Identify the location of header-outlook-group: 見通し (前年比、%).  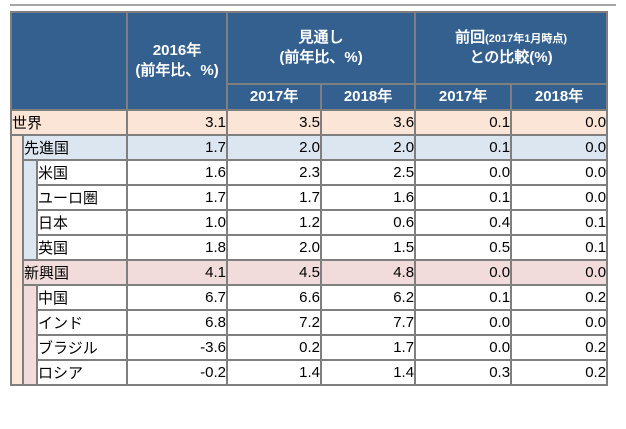
(321, 48).